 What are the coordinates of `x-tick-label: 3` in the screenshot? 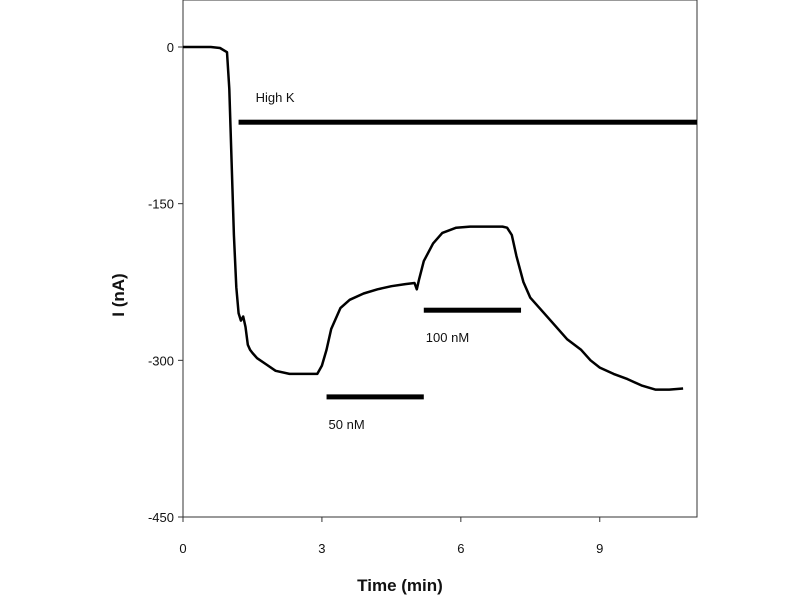 It's located at (321, 548).